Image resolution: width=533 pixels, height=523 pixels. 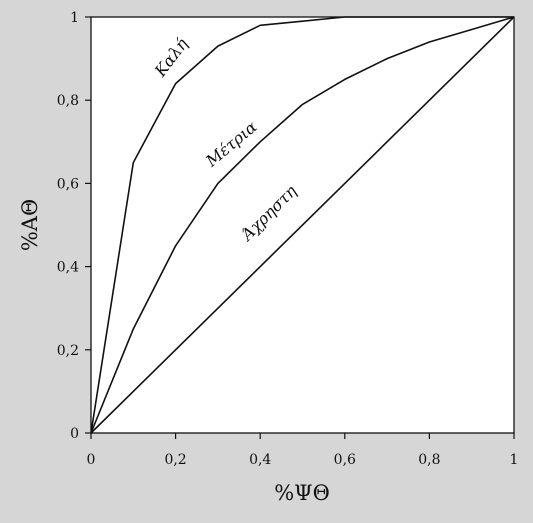 I want to click on y-tick-label: 0,8, so click(x=68, y=101).